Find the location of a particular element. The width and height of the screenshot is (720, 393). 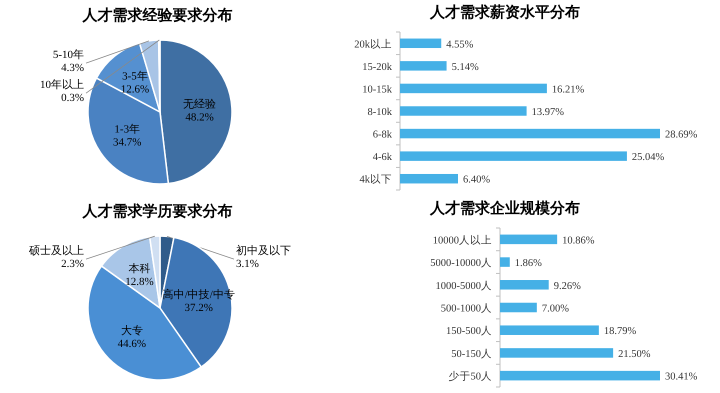

data-label: 0.3% is located at coordinates (72, 98).